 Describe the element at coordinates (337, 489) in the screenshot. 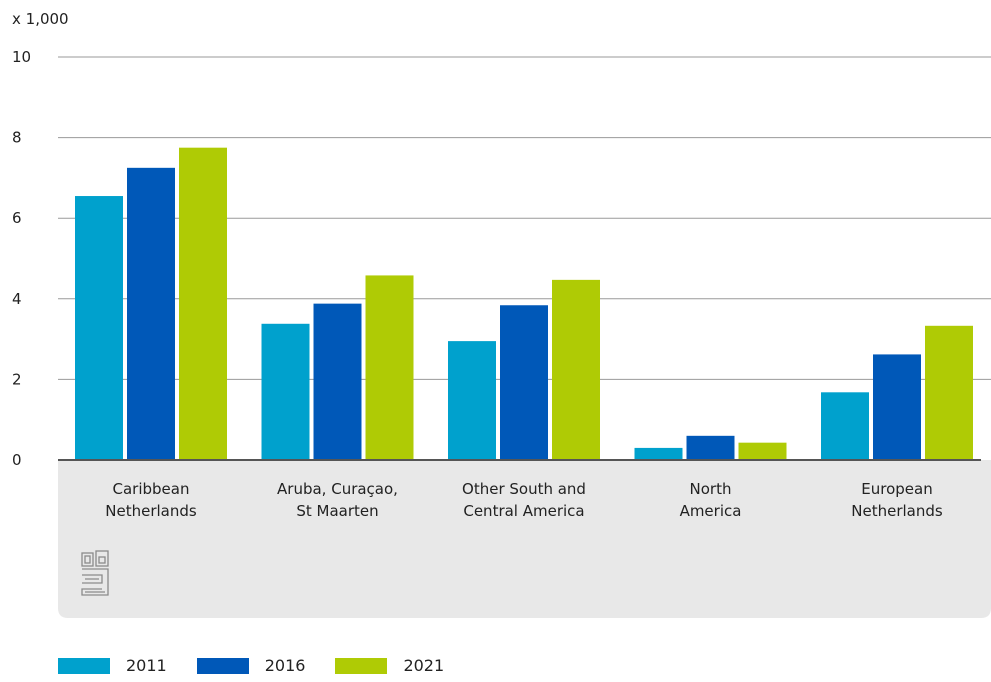

I see `category-label: Aruba, Curaçao,` at that location.